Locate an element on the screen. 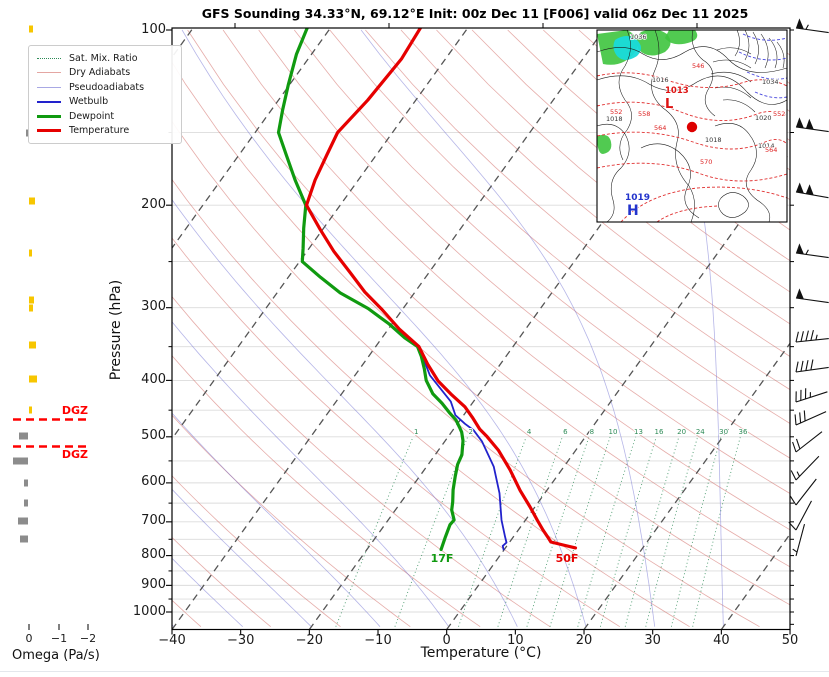  dgz-label-lower: DGZ is located at coordinates (74, 454).